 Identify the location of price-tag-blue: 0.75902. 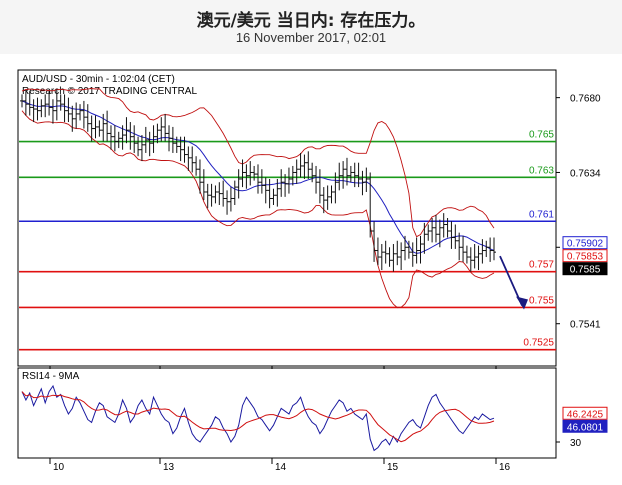
(585, 244).